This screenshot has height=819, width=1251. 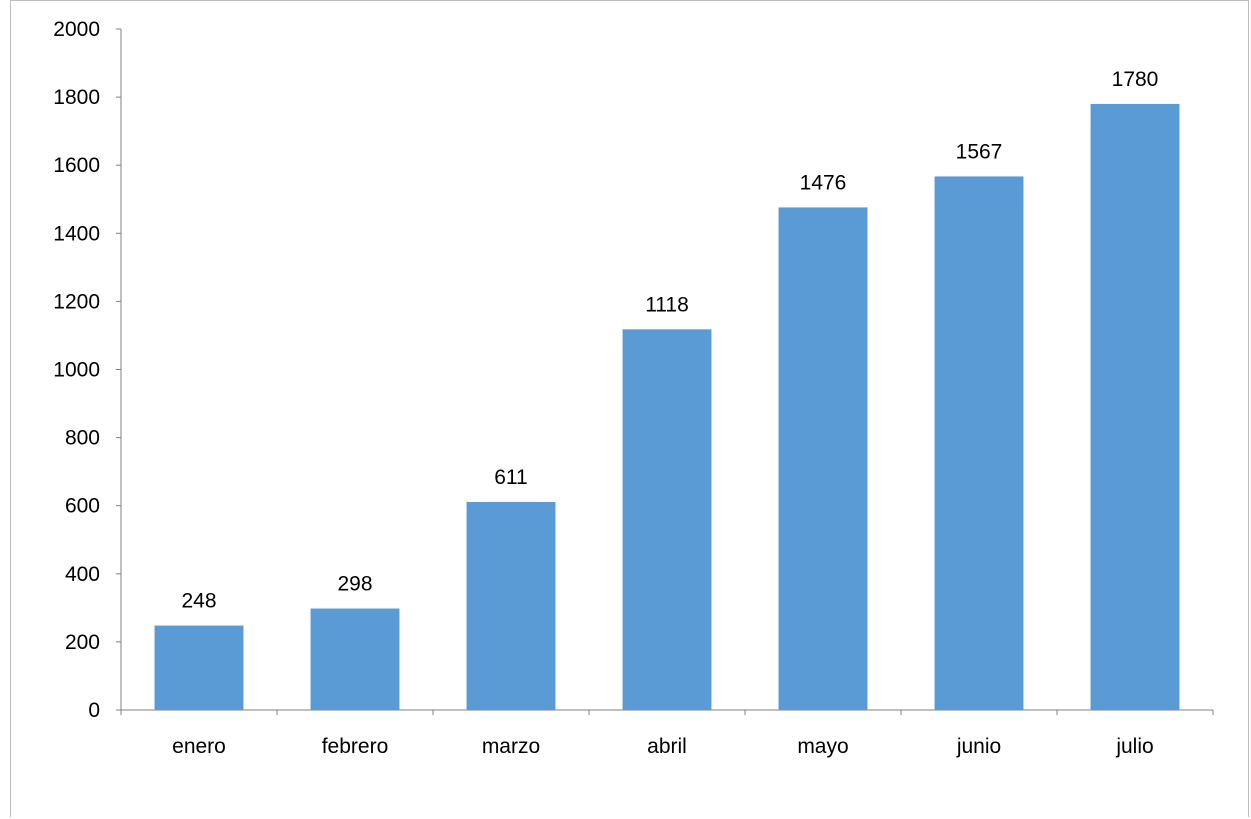 I want to click on x-category-label-julio: julio, so click(x=1134, y=746).